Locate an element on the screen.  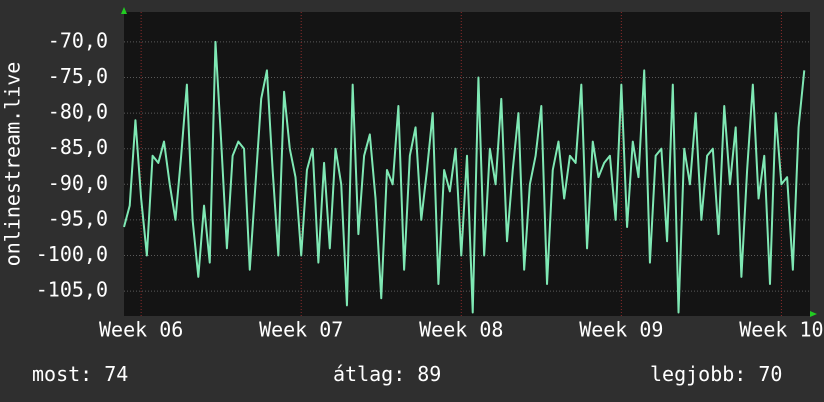
stat-value: 89 is located at coordinates (429, 374).